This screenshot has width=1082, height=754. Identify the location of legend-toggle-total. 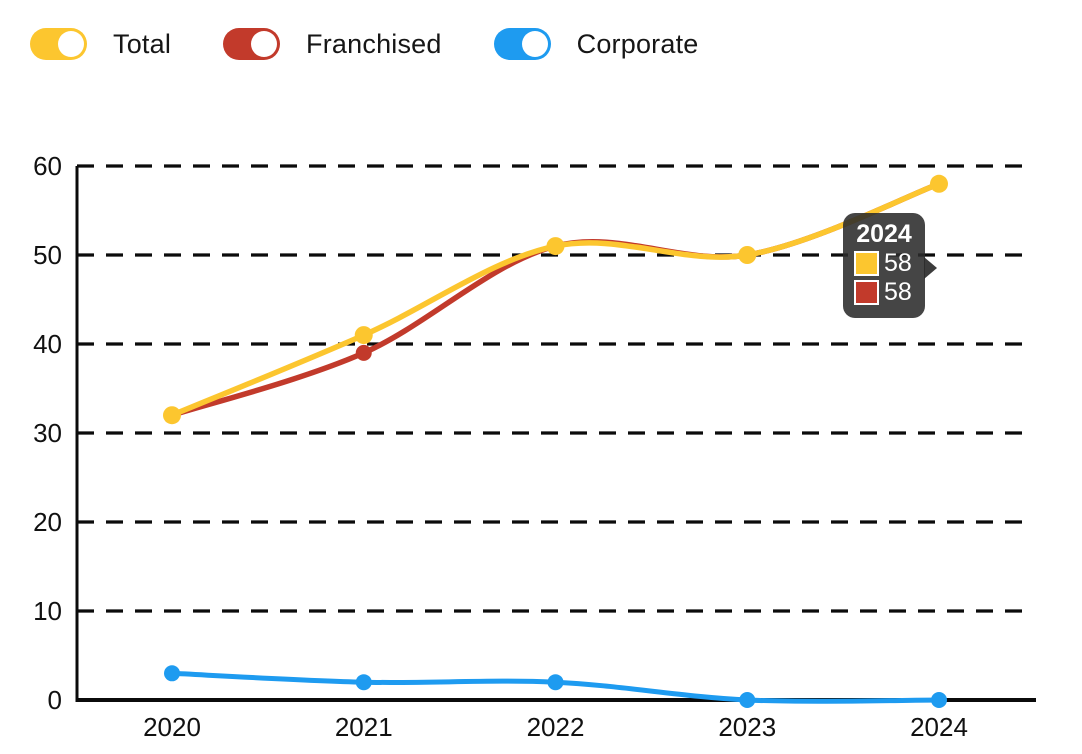
(58, 44).